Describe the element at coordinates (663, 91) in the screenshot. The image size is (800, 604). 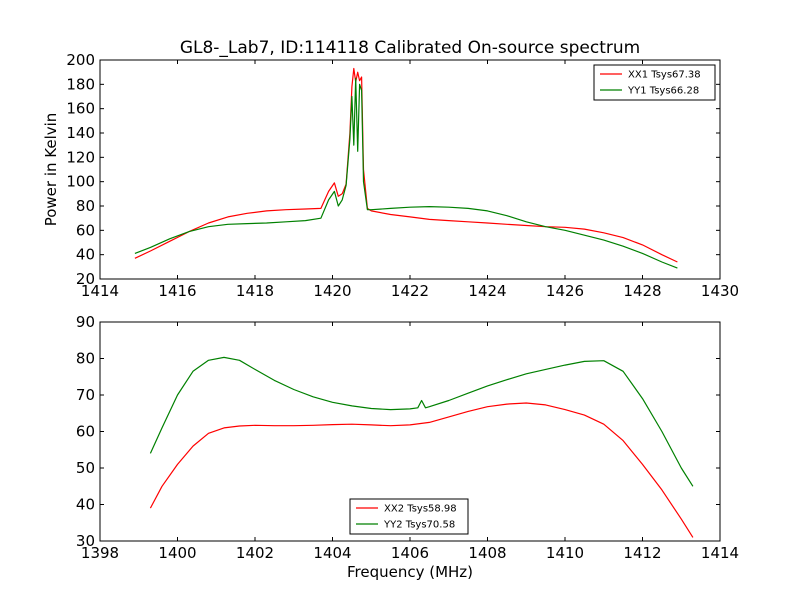
I see `legend-label: YY1 Tsys66.28` at that location.